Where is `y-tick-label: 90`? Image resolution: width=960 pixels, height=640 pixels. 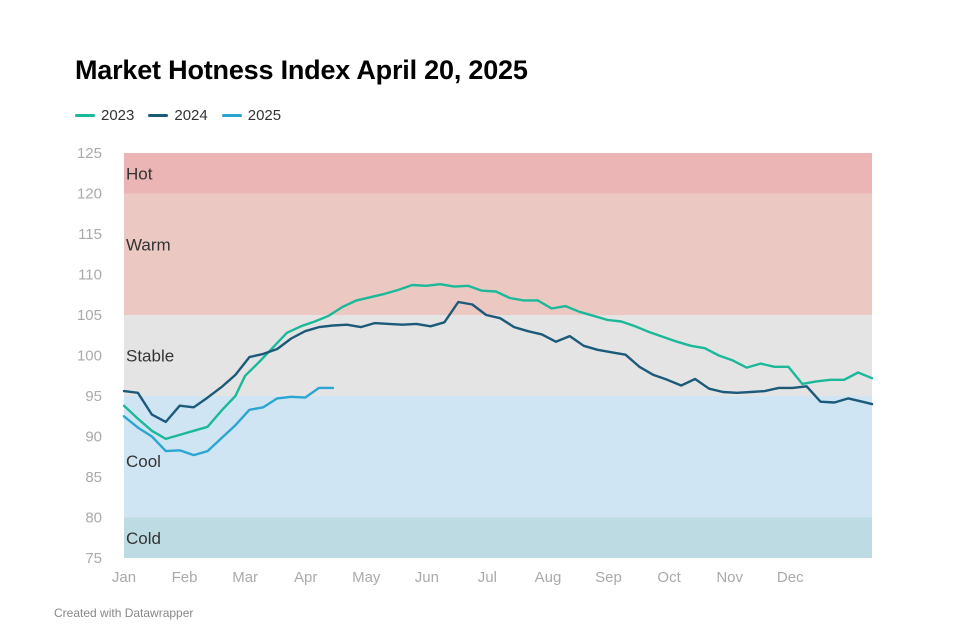
y-tick-label: 90 is located at coordinates (93, 437).